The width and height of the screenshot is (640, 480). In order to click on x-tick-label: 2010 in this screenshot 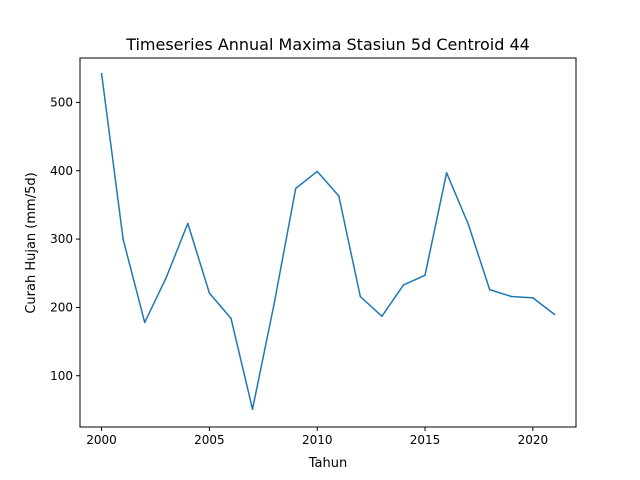, I will do `click(317, 440)`.